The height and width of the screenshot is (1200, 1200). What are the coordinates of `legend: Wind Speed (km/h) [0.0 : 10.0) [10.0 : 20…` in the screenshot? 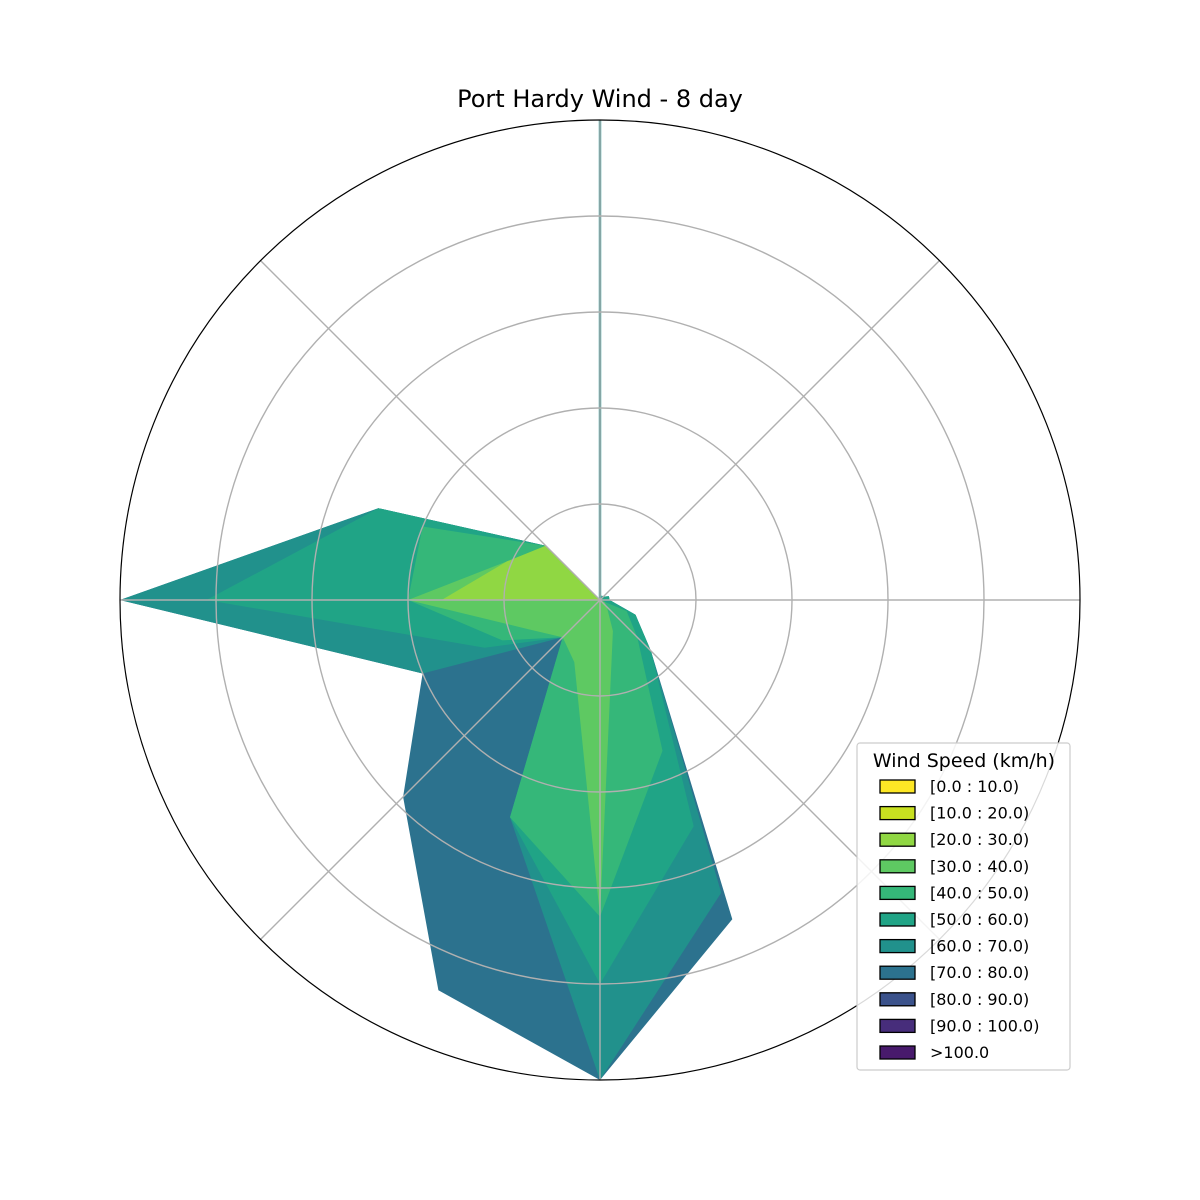 It's located at (963, 906).